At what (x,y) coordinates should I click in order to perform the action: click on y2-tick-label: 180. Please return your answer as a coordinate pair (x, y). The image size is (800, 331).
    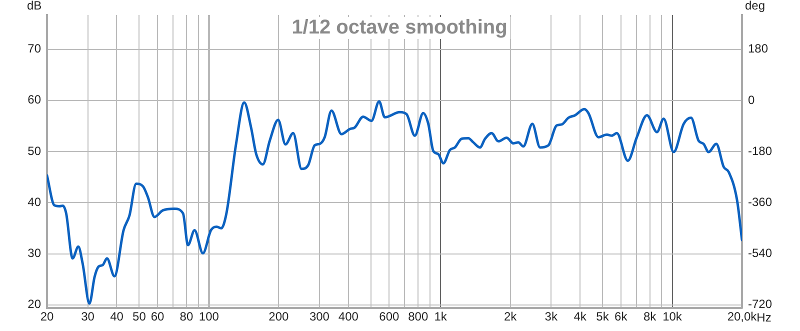
    Looking at the image, I should click on (758, 49).